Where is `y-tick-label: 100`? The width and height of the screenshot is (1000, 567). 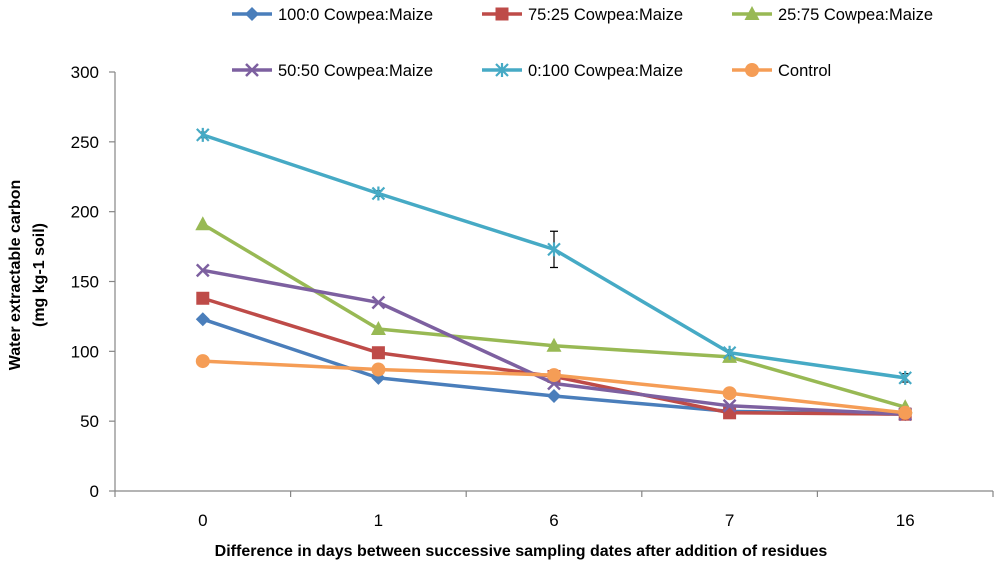
y-tick-label: 100 is located at coordinates (85, 351).